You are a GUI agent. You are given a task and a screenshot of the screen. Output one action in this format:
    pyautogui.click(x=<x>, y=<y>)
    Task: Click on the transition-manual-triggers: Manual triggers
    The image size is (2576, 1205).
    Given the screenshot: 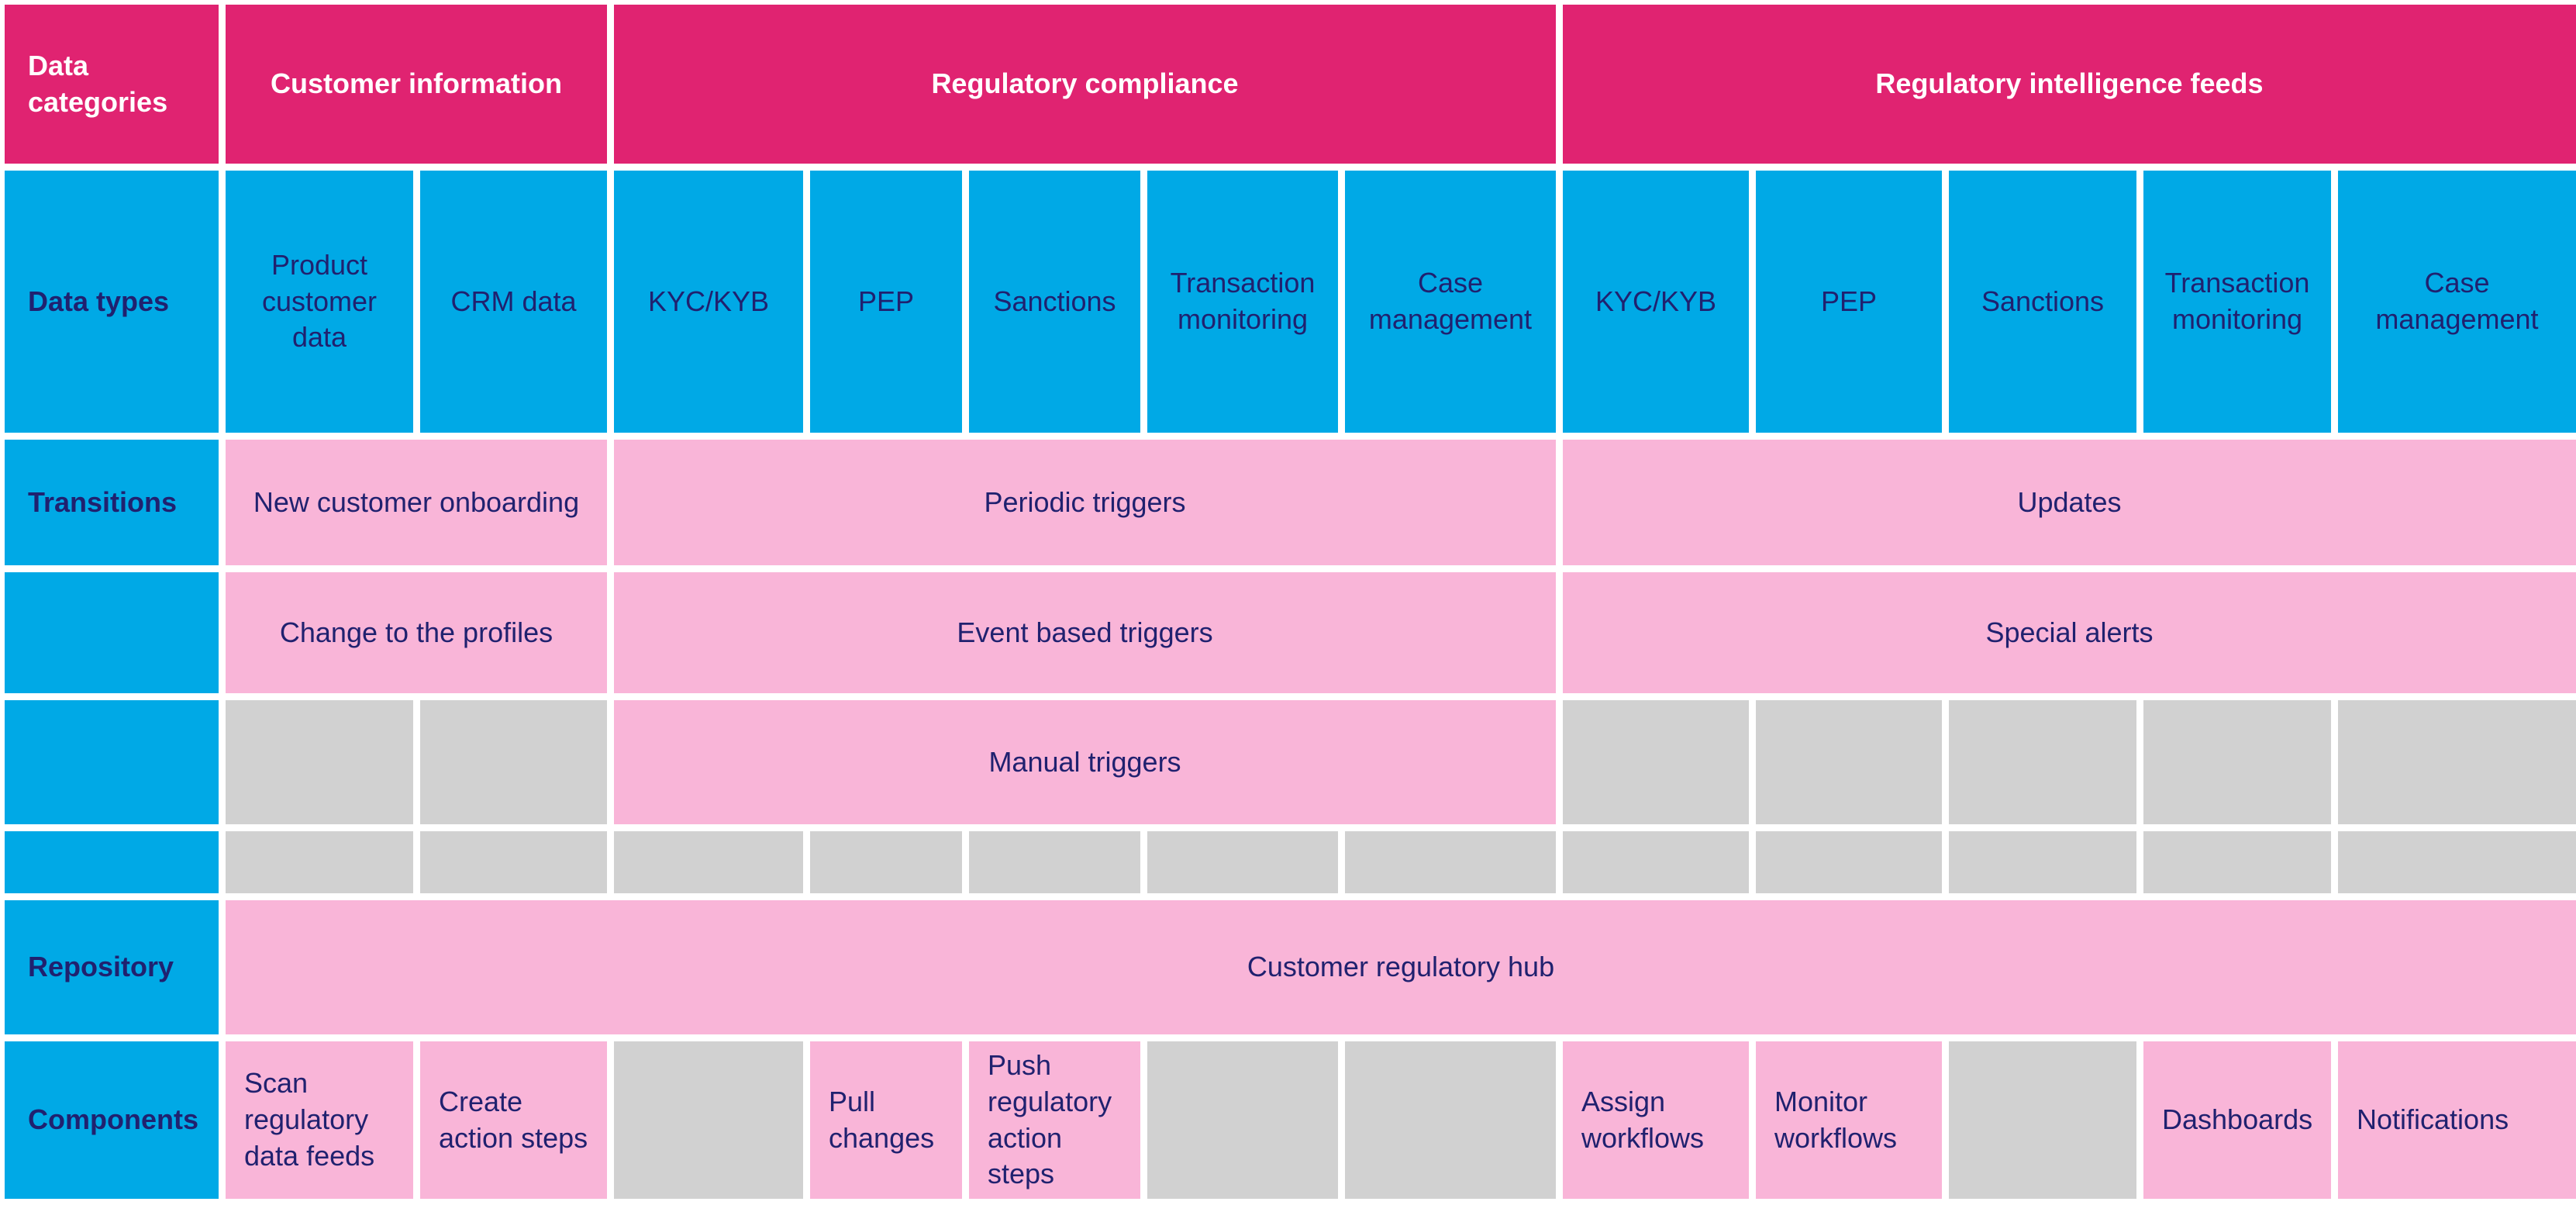 What is the action you would take?
    pyautogui.click(x=1085, y=762)
    